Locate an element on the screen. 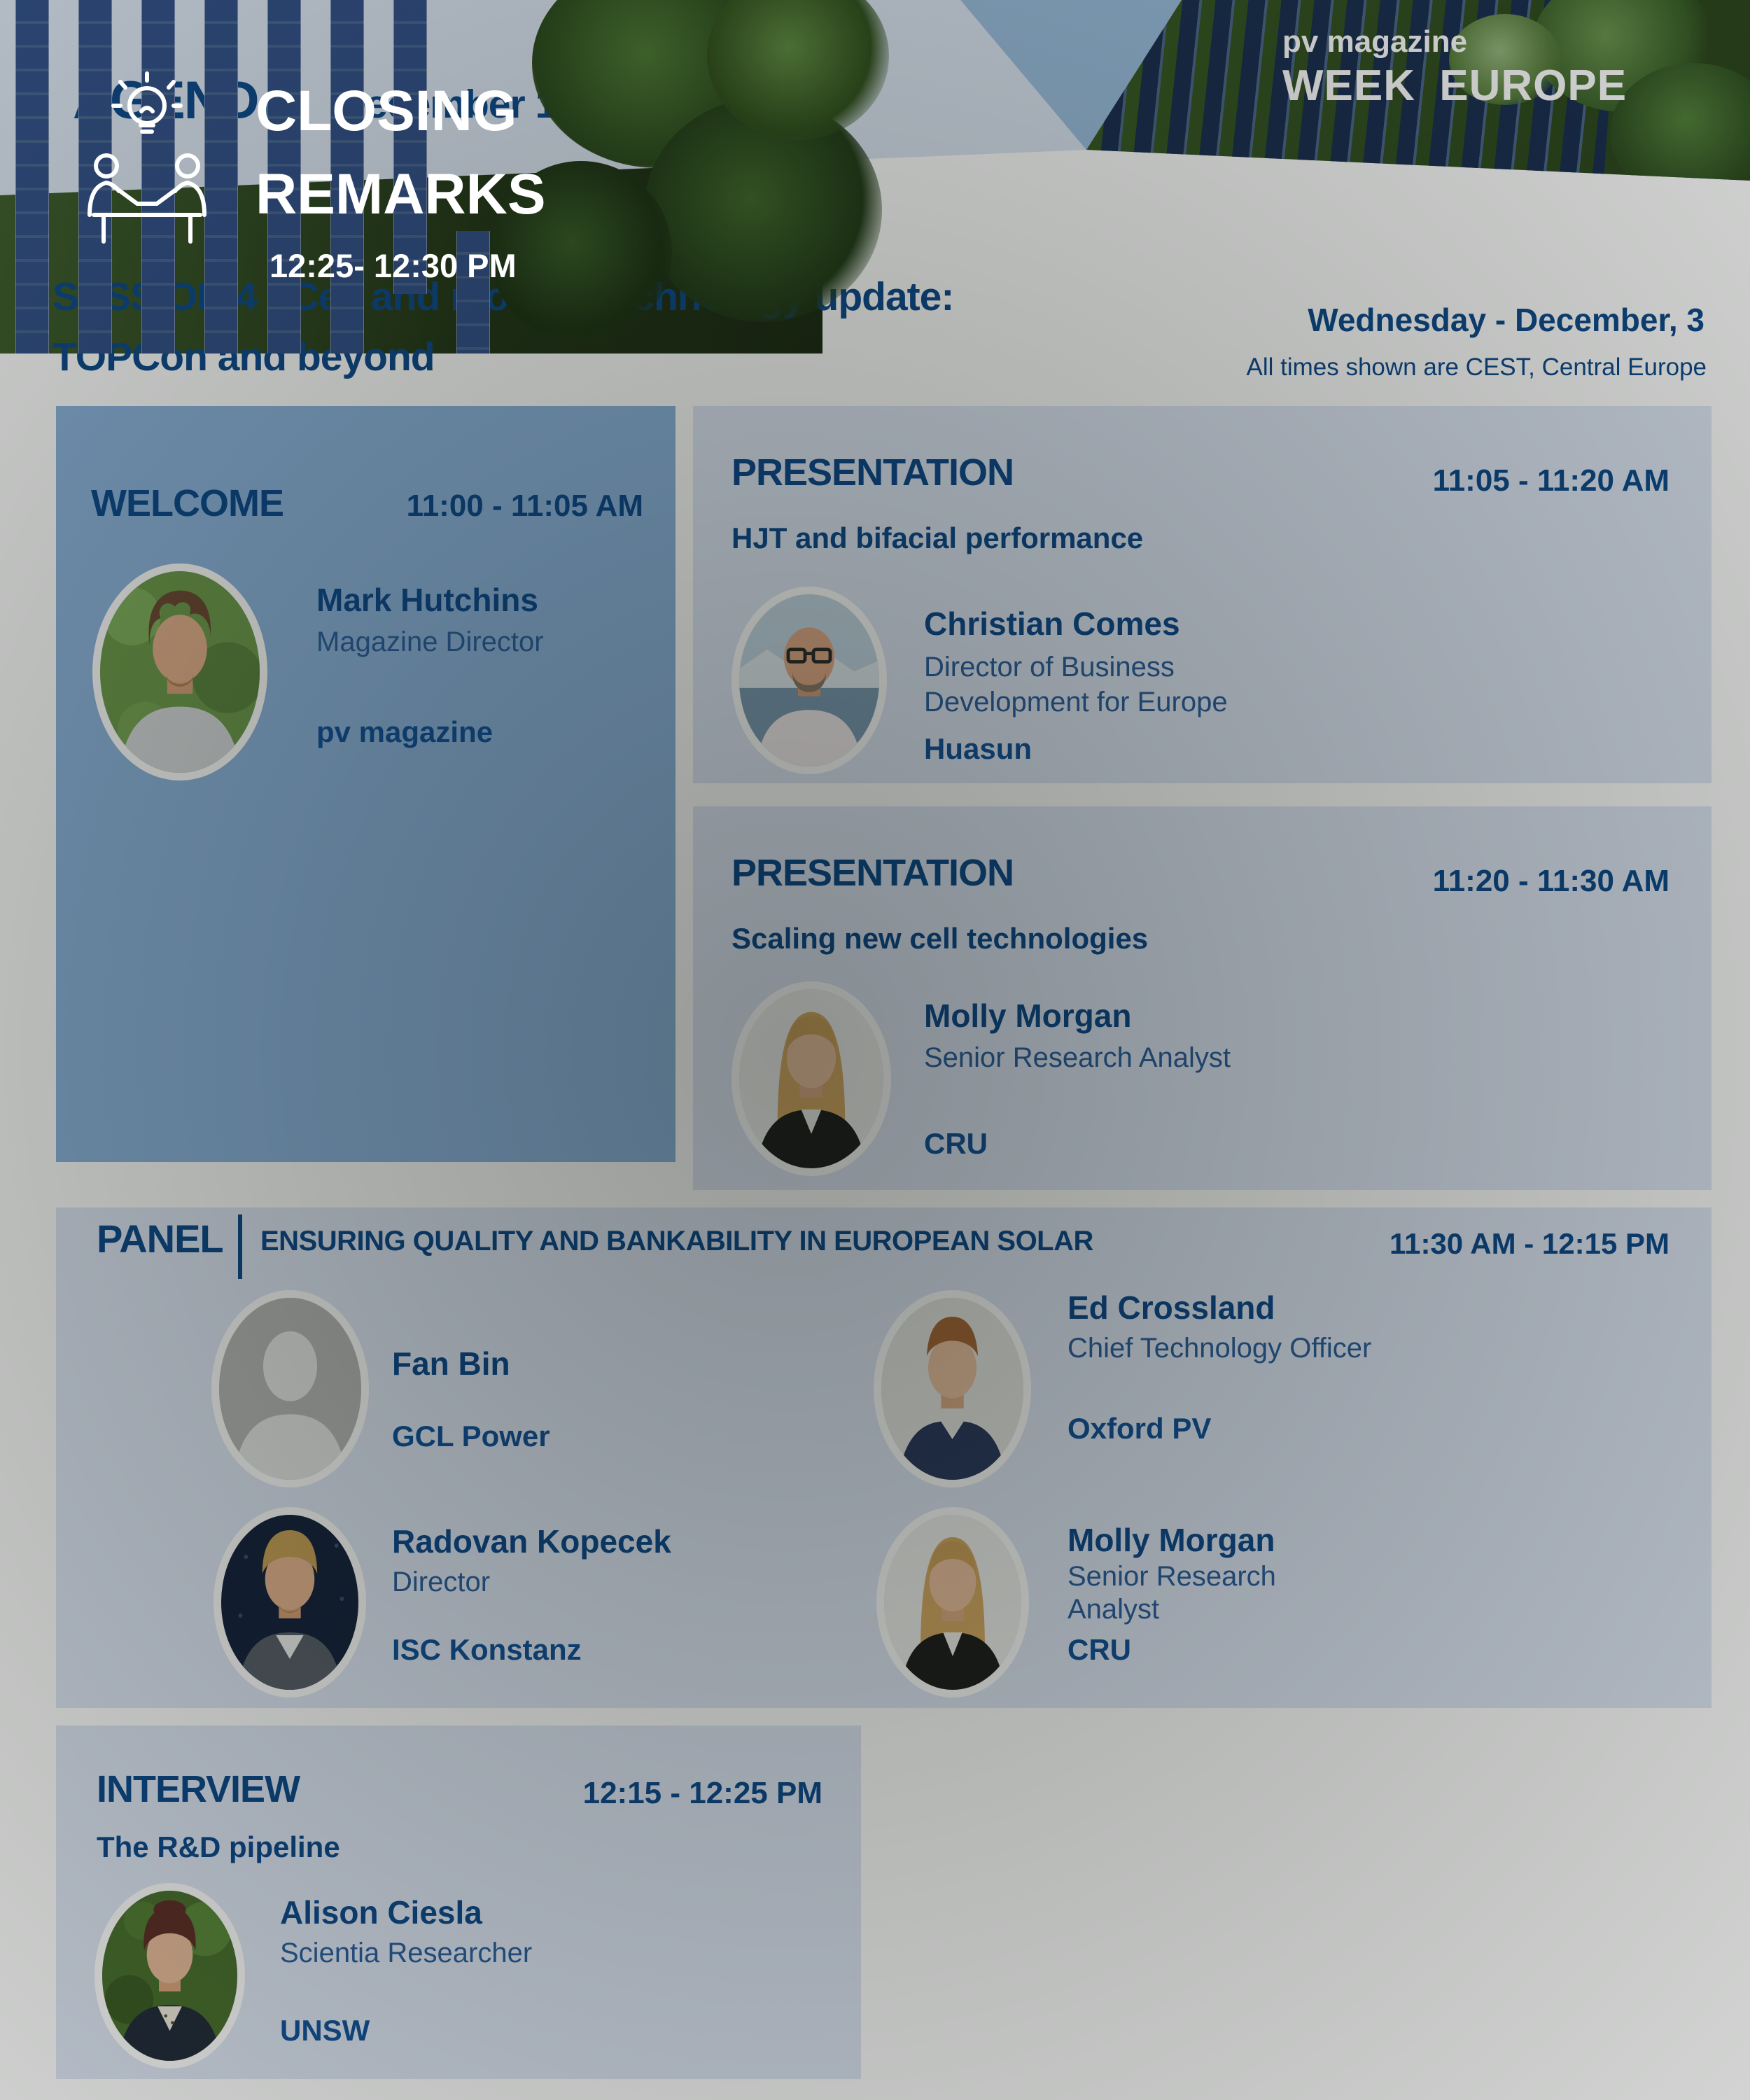 This screenshot has height=2100, width=1750. presentation1-time: 11:05 - 11:20 AM is located at coordinates (1551, 480).